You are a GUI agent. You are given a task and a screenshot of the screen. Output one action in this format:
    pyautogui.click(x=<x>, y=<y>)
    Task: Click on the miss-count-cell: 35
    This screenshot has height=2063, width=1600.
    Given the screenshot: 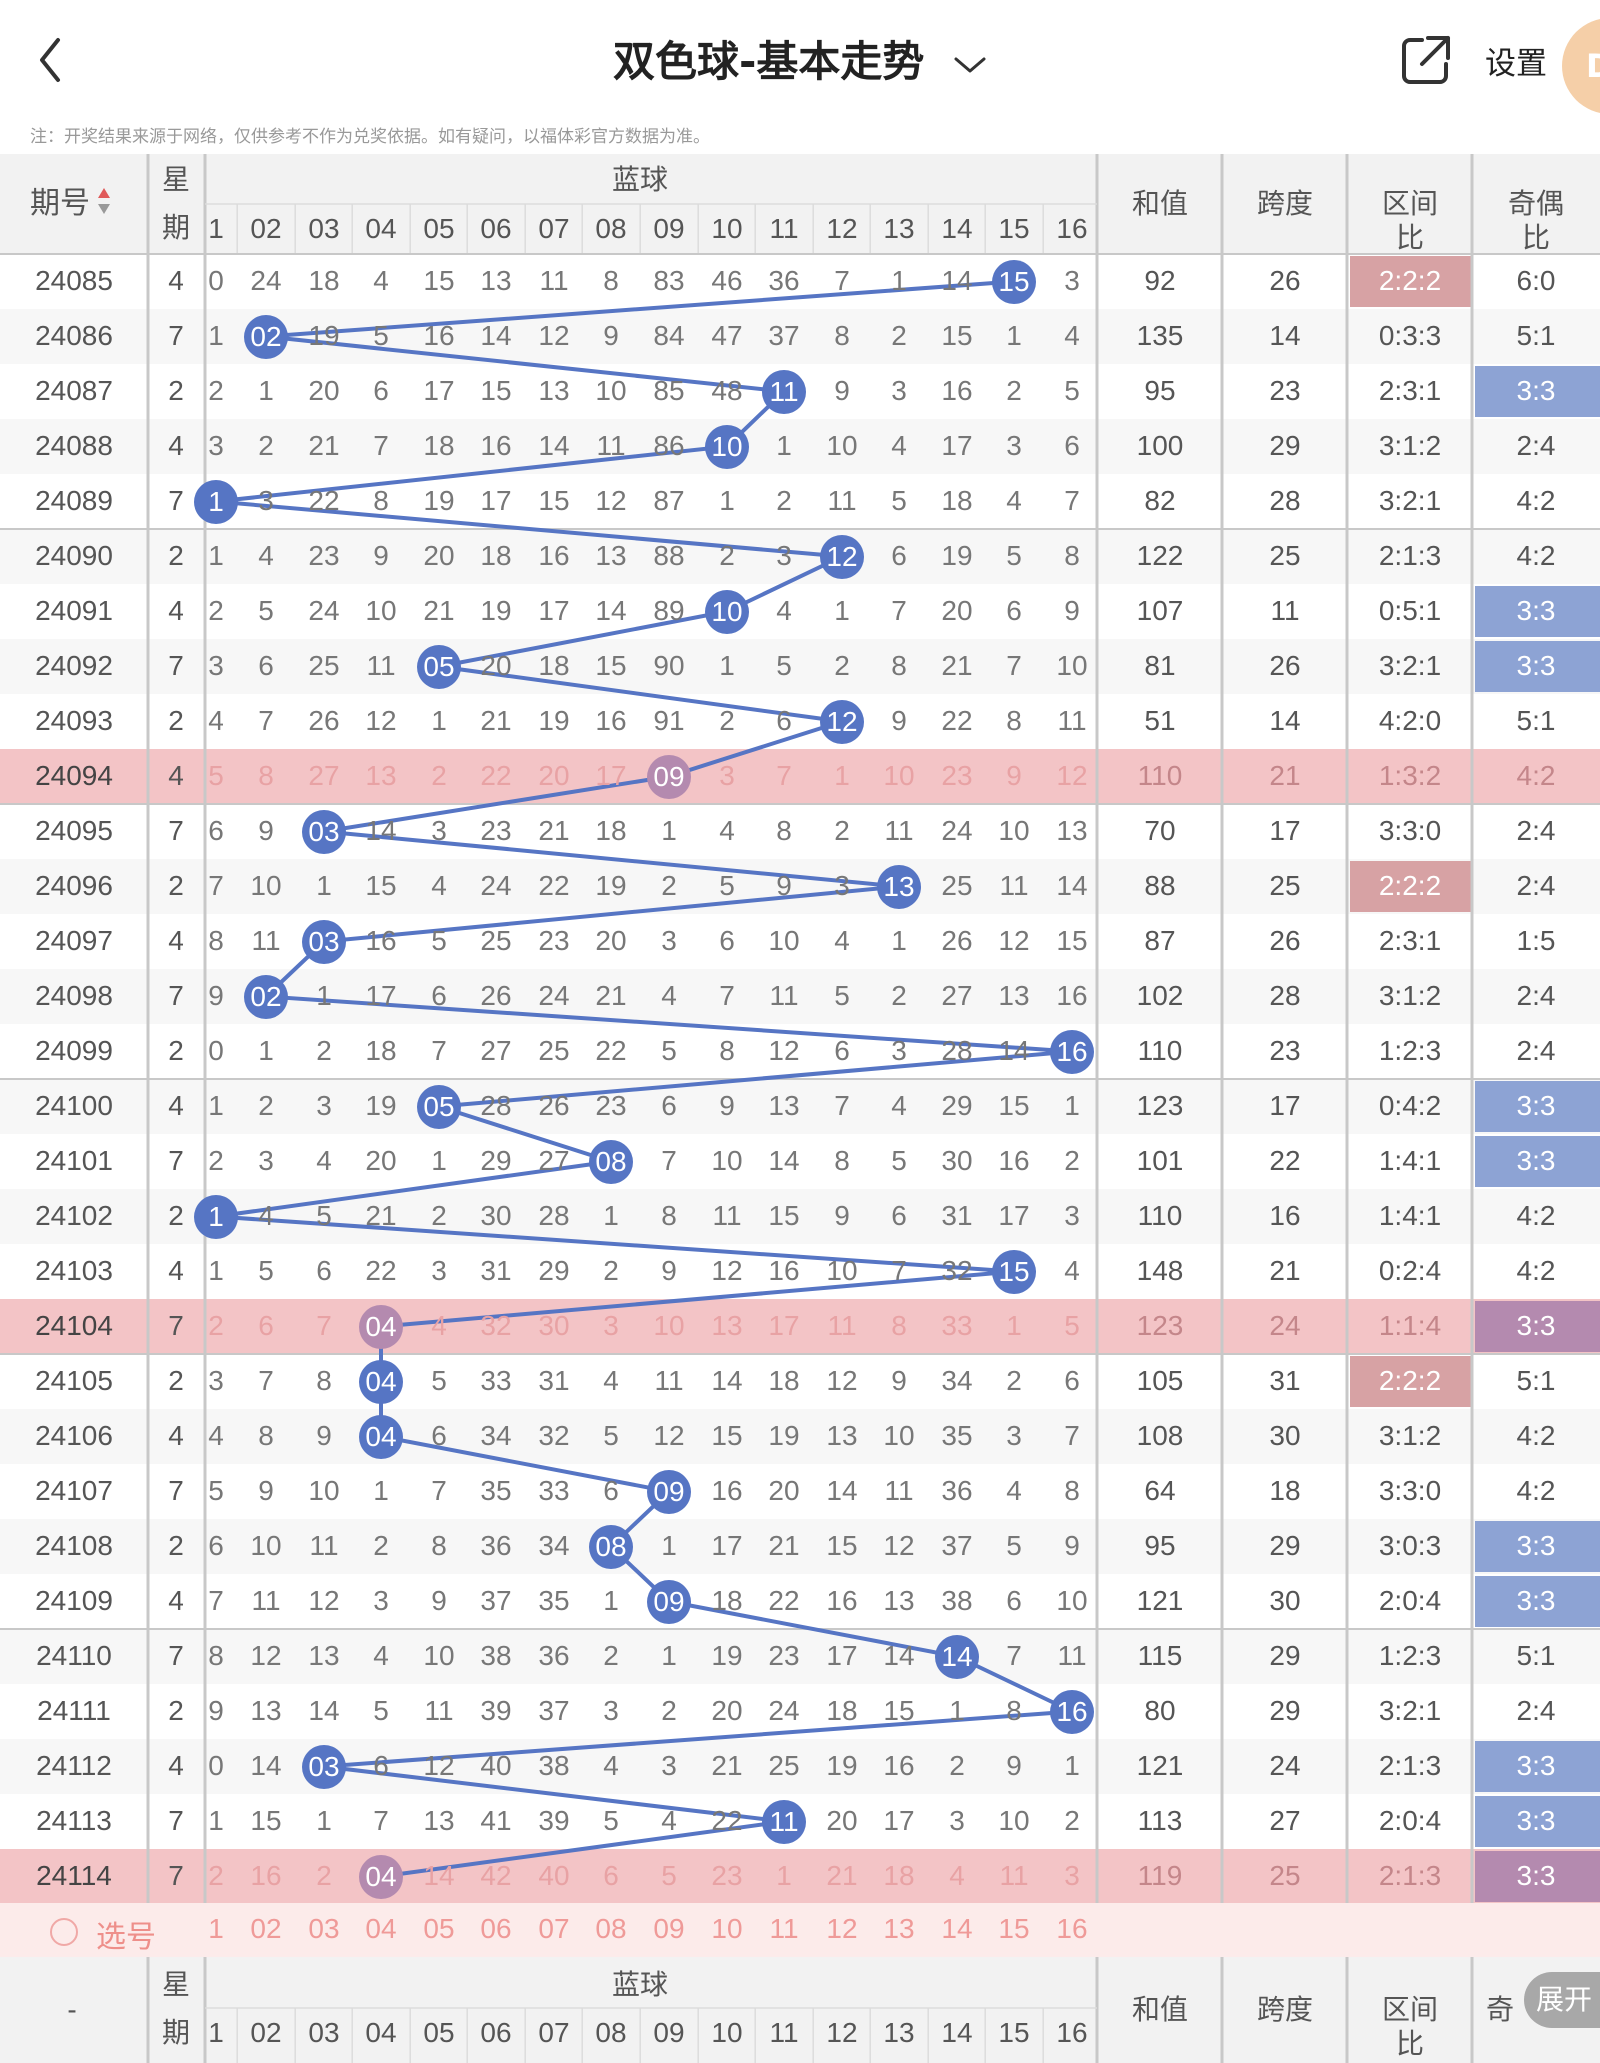 What is the action you would take?
    pyautogui.click(x=496, y=1491)
    